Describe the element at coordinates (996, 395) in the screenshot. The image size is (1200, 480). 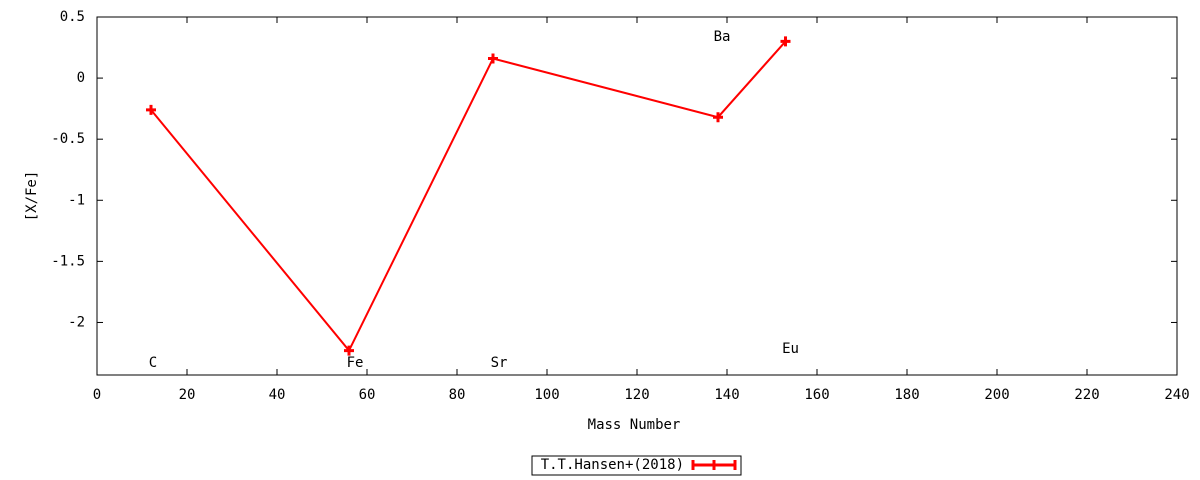
I see `x-tick-label: 200` at that location.